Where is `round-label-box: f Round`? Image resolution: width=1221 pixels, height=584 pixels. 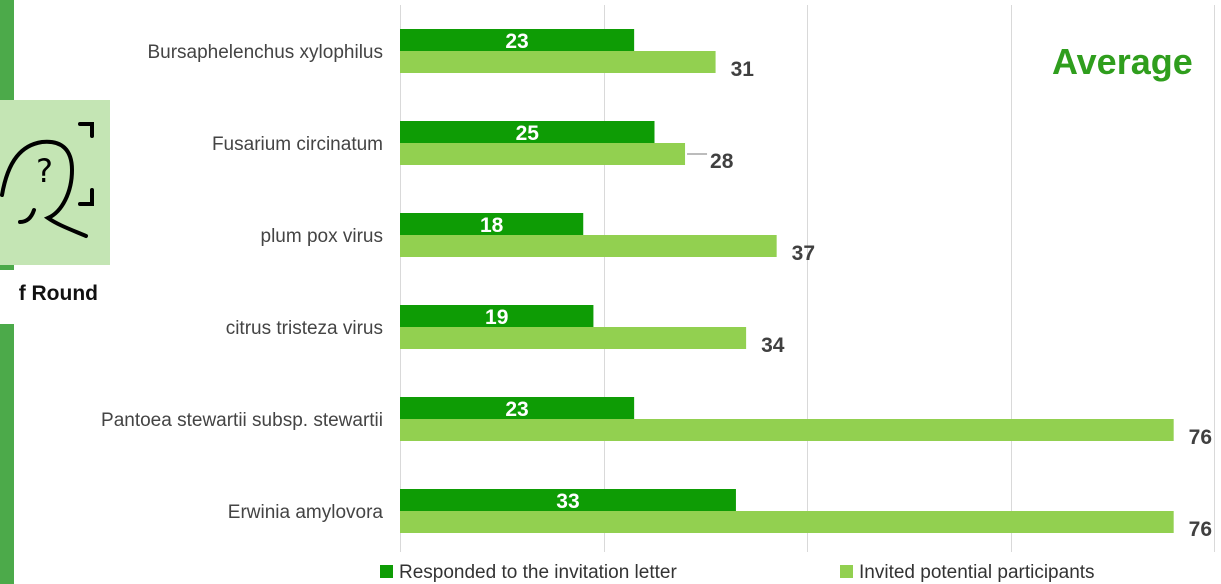
round-label-box: f Round is located at coordinates (52, 297).